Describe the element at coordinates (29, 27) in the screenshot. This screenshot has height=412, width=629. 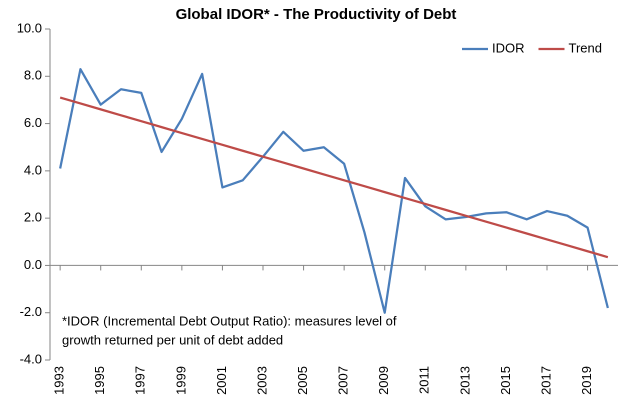
I see `y-tick-label: 10.0` at that location.